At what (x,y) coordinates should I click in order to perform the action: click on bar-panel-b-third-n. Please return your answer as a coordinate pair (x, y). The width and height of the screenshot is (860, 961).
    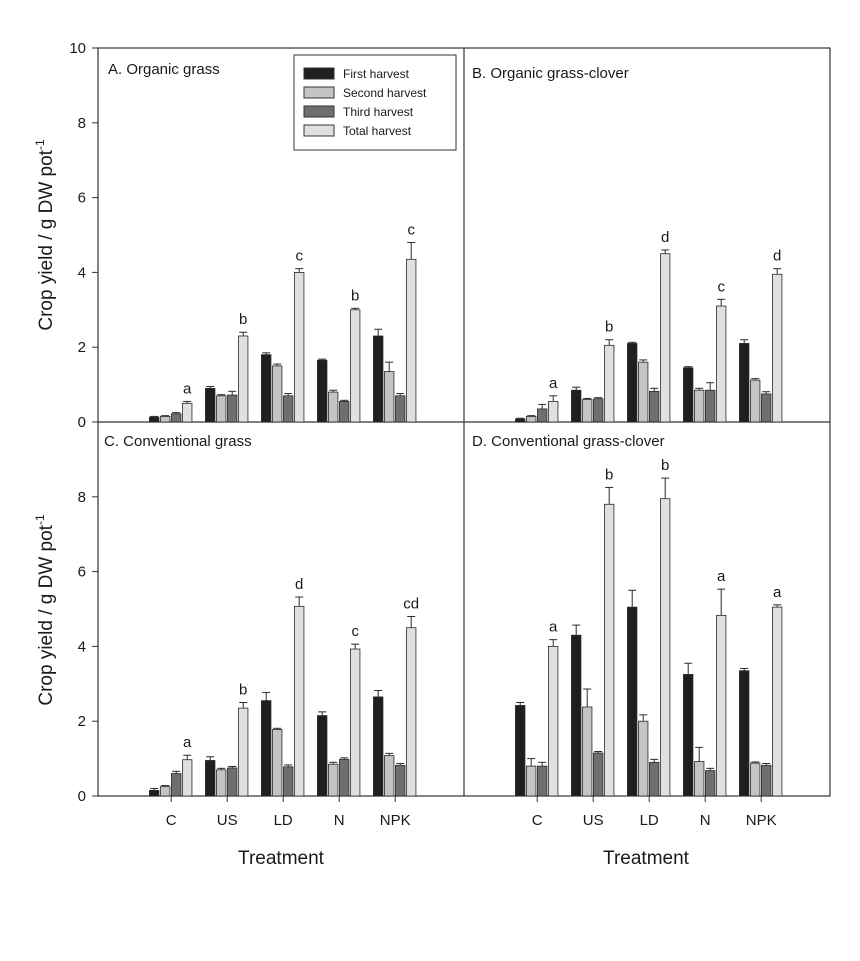
    Looking at the image, I should click on (710, 406).